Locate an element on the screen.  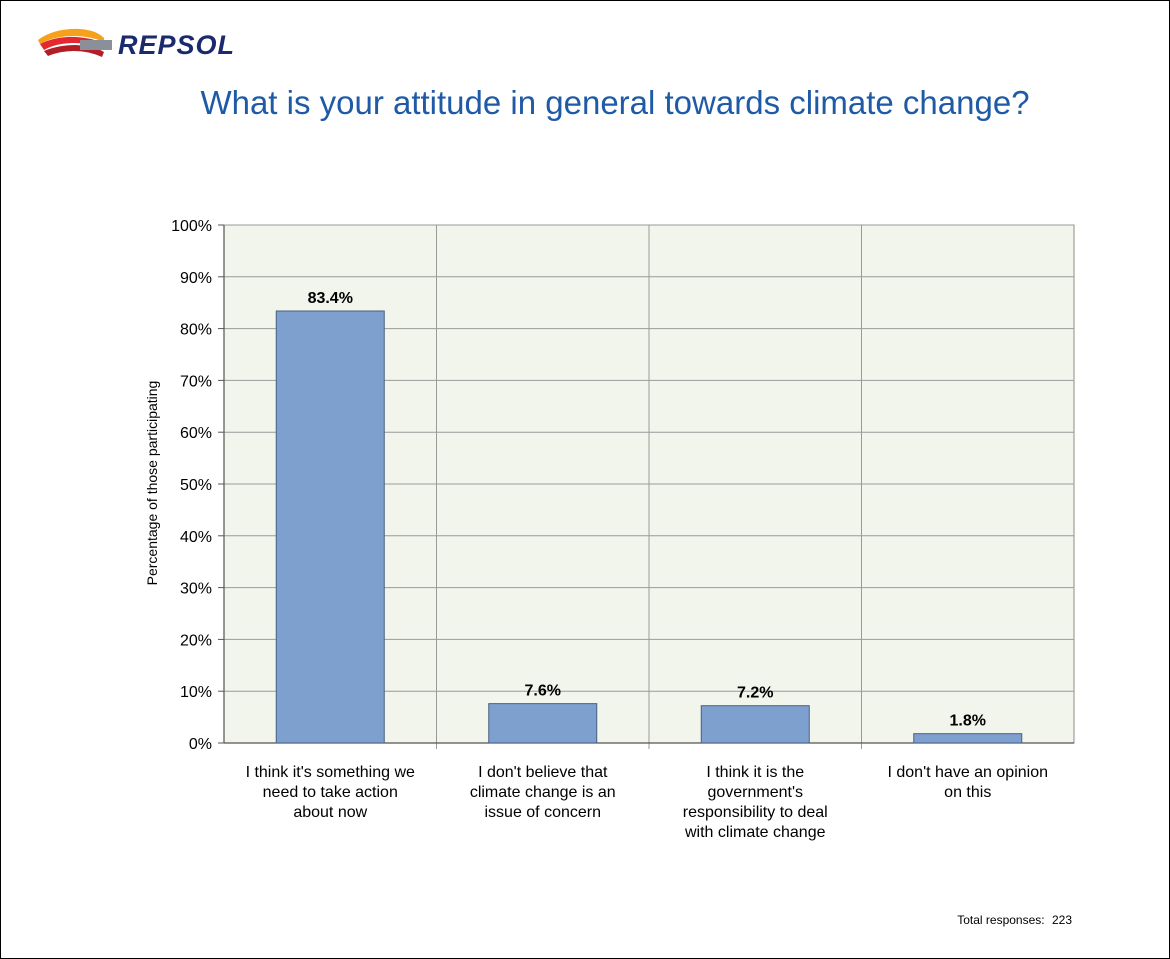
y-tick-label: 10% is located at coordinates (196, 692).